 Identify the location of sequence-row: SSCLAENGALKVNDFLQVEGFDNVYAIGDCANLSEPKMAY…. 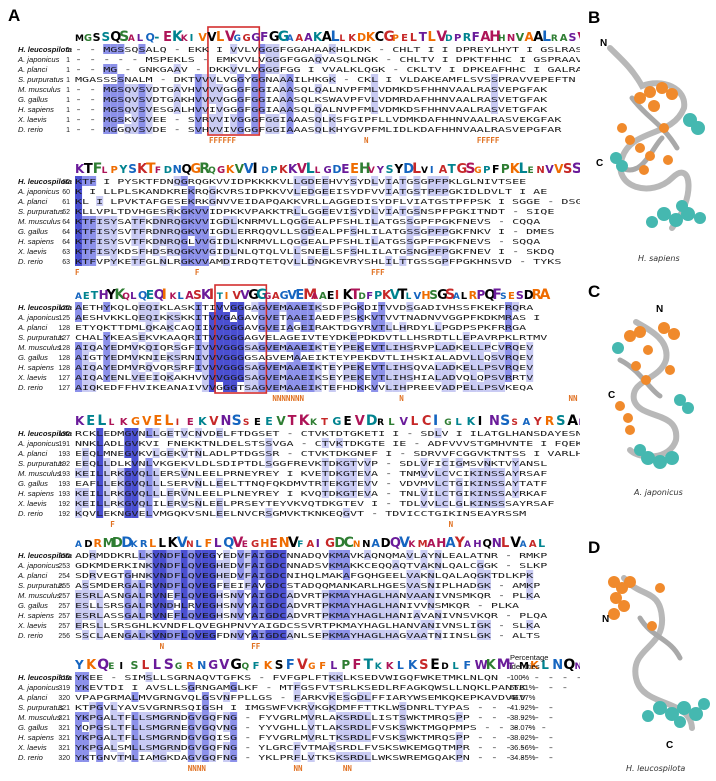
(307, 635).